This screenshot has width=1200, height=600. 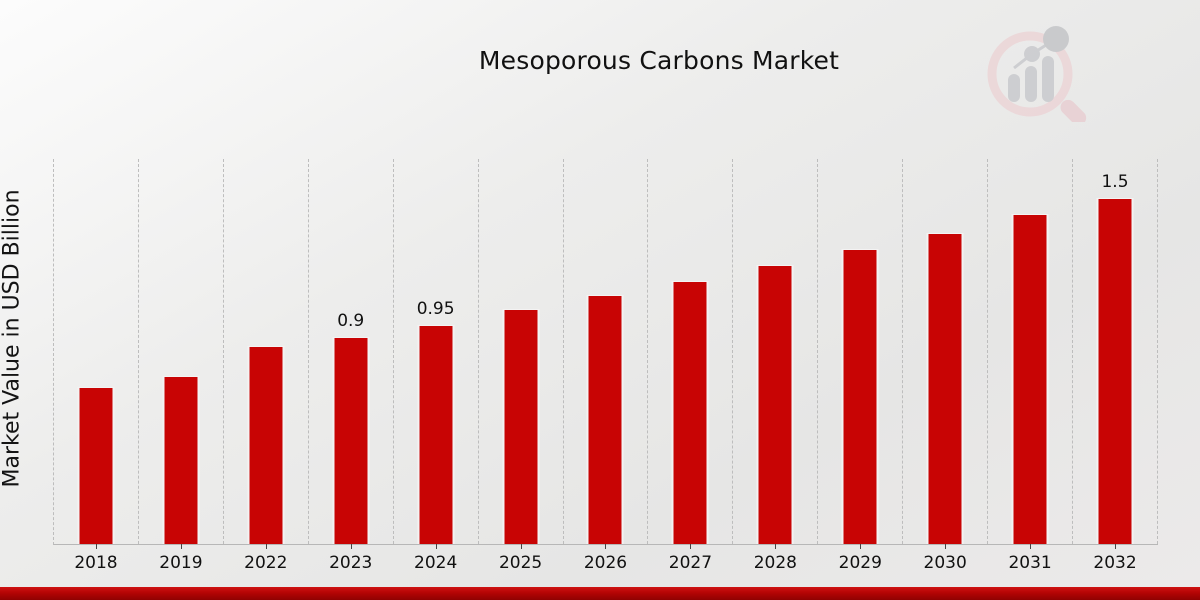 I want to click on bar-2024, so click(x=436, y=434).